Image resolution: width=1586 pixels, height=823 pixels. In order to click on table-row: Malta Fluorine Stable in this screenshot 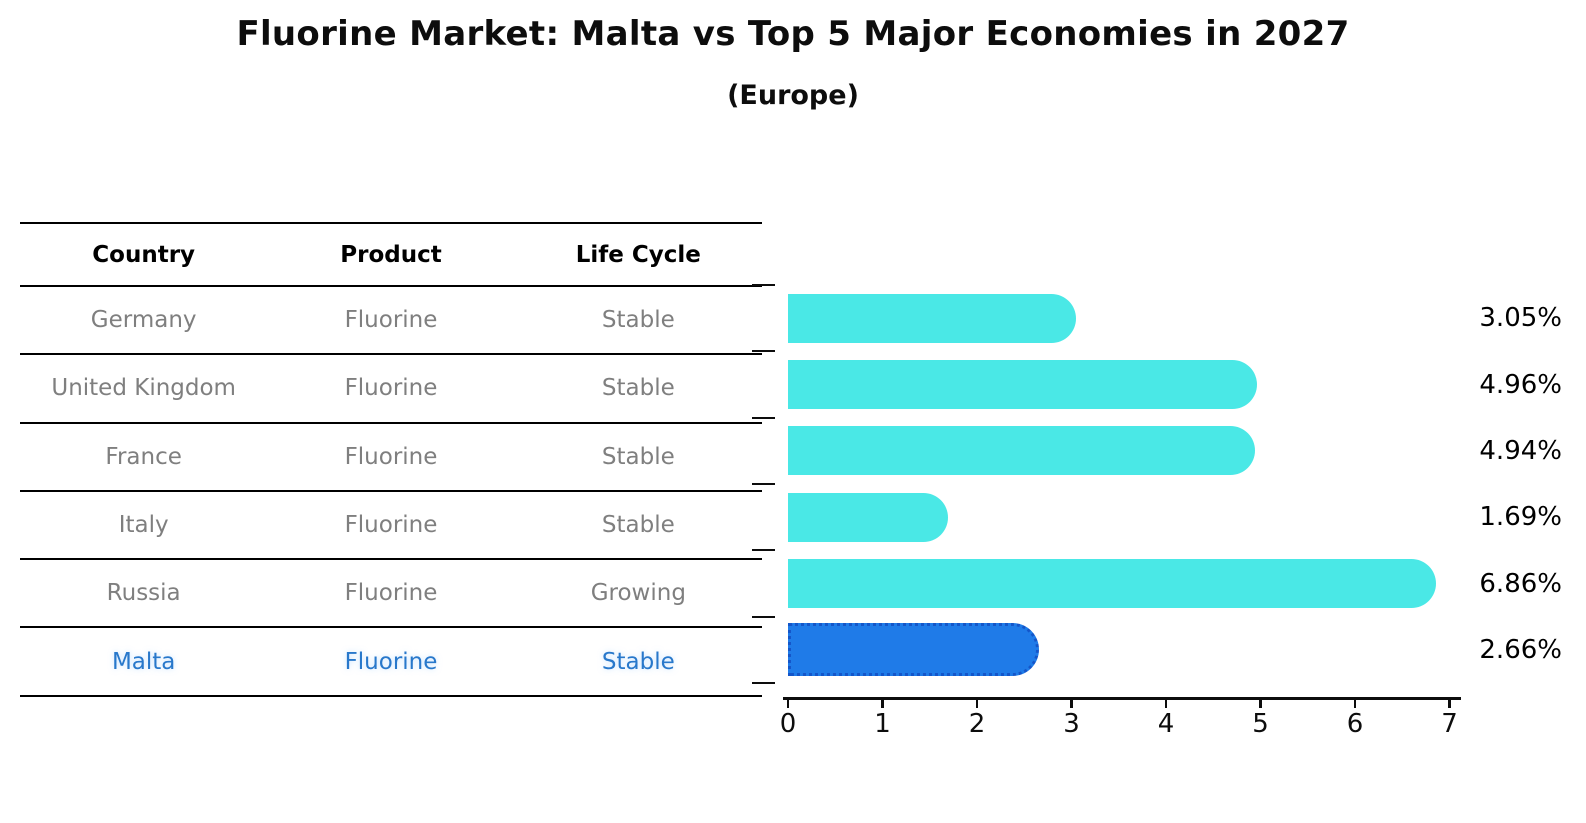, I will do `click(391, 661)`.